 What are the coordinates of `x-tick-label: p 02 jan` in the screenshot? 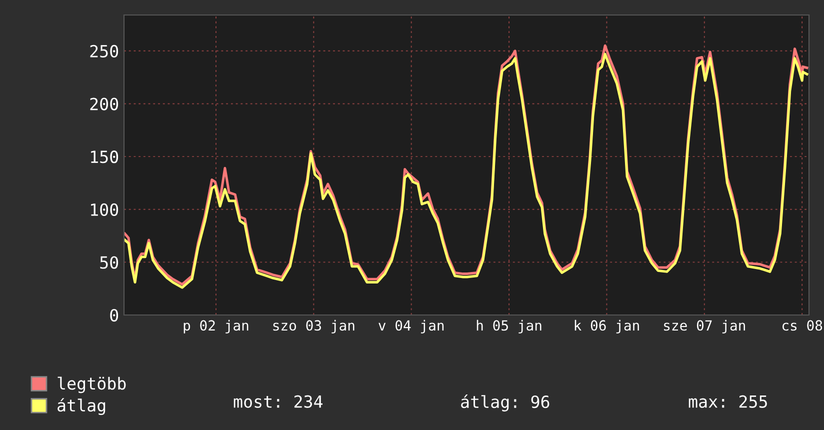 It's located at (216, 327).